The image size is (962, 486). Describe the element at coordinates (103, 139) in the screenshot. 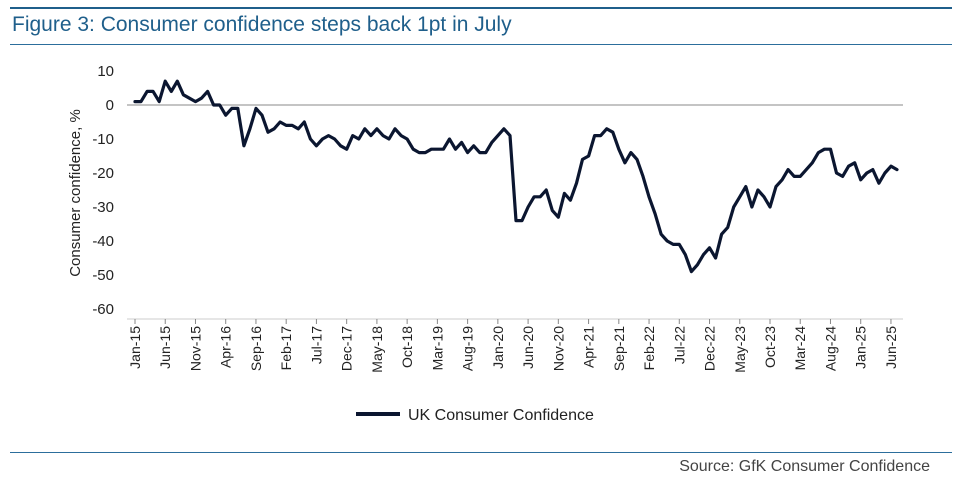

I see `y-tick-label: -10` at that location.